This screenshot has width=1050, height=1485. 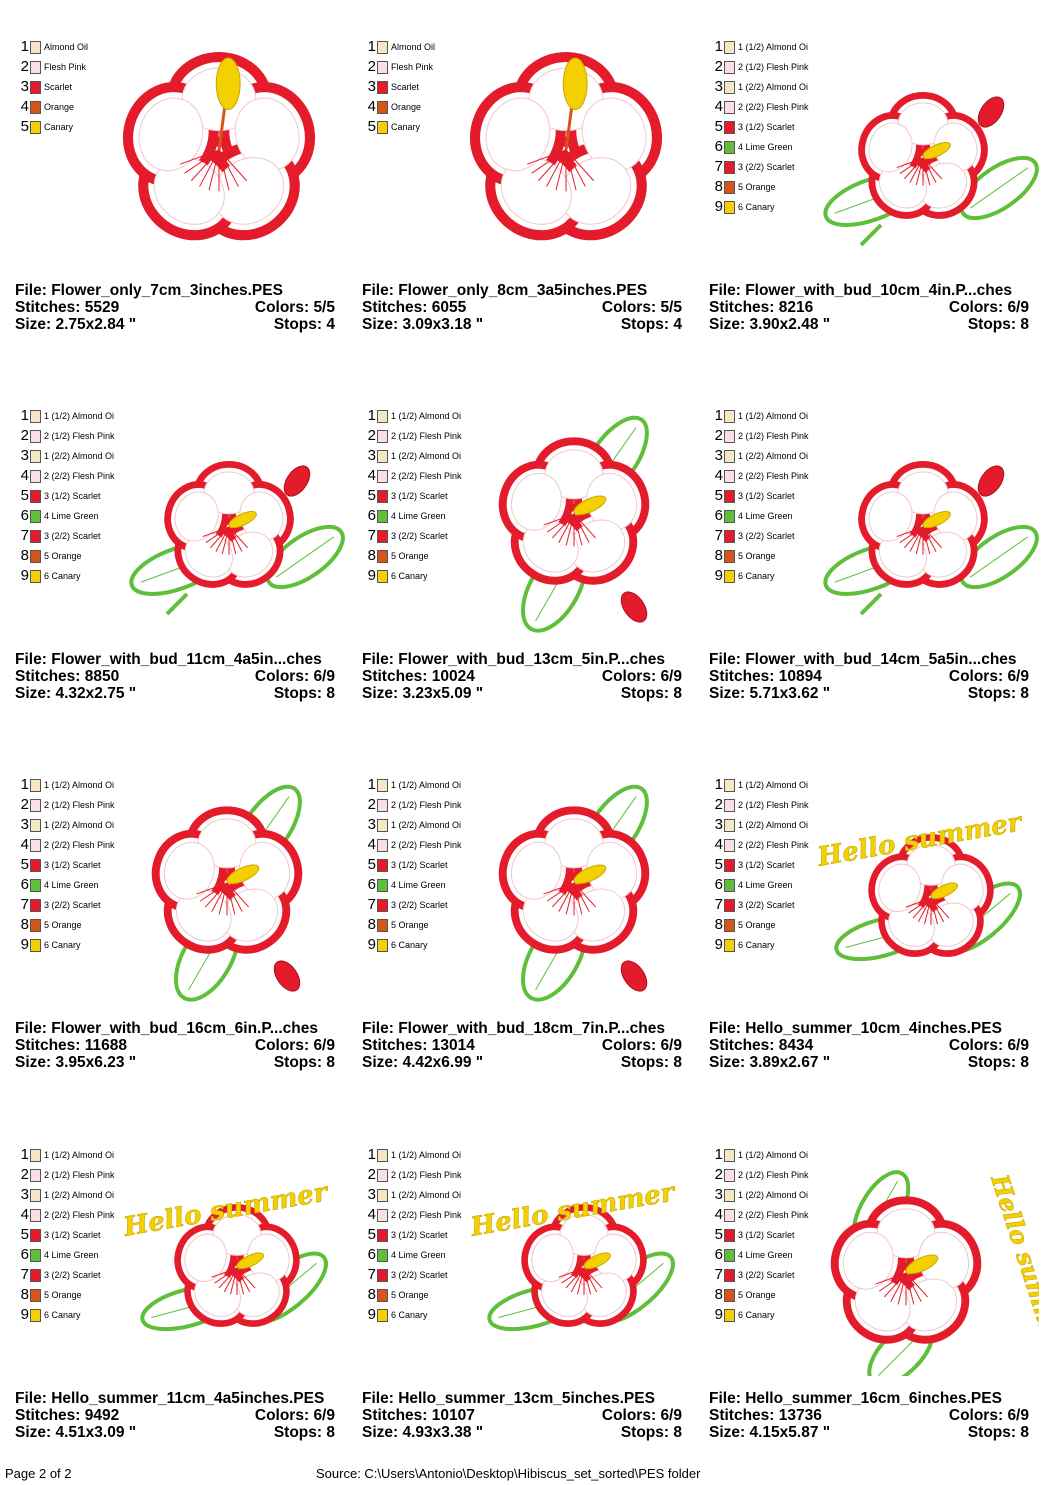 I want to click on stitches-value: 8216, so click(x=796, y=307).